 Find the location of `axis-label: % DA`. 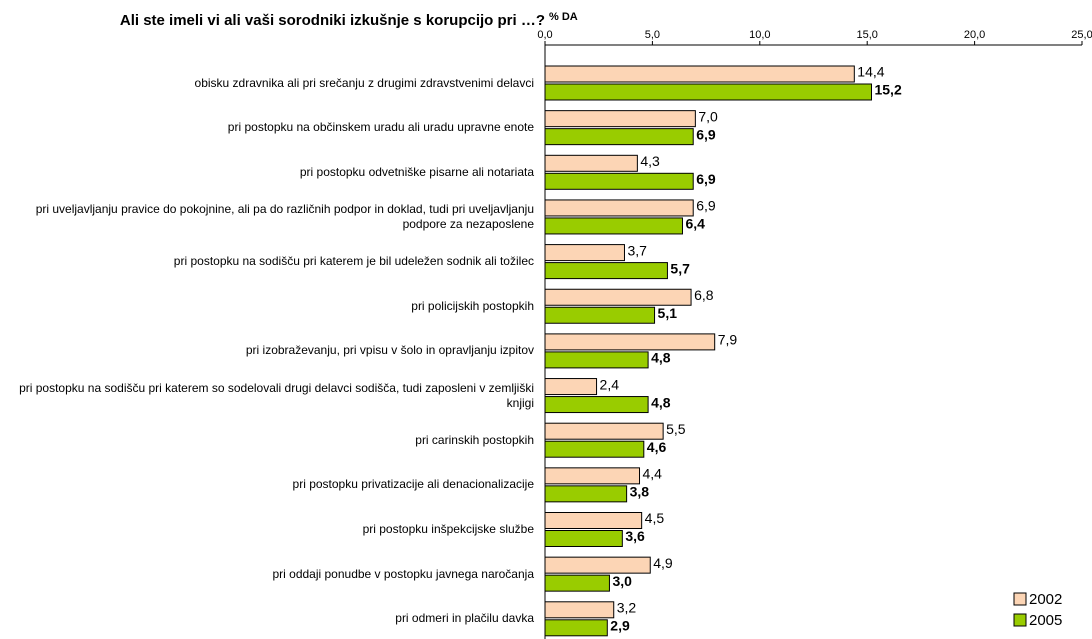

axis-label: % DA is located at coordinates (563, 17).